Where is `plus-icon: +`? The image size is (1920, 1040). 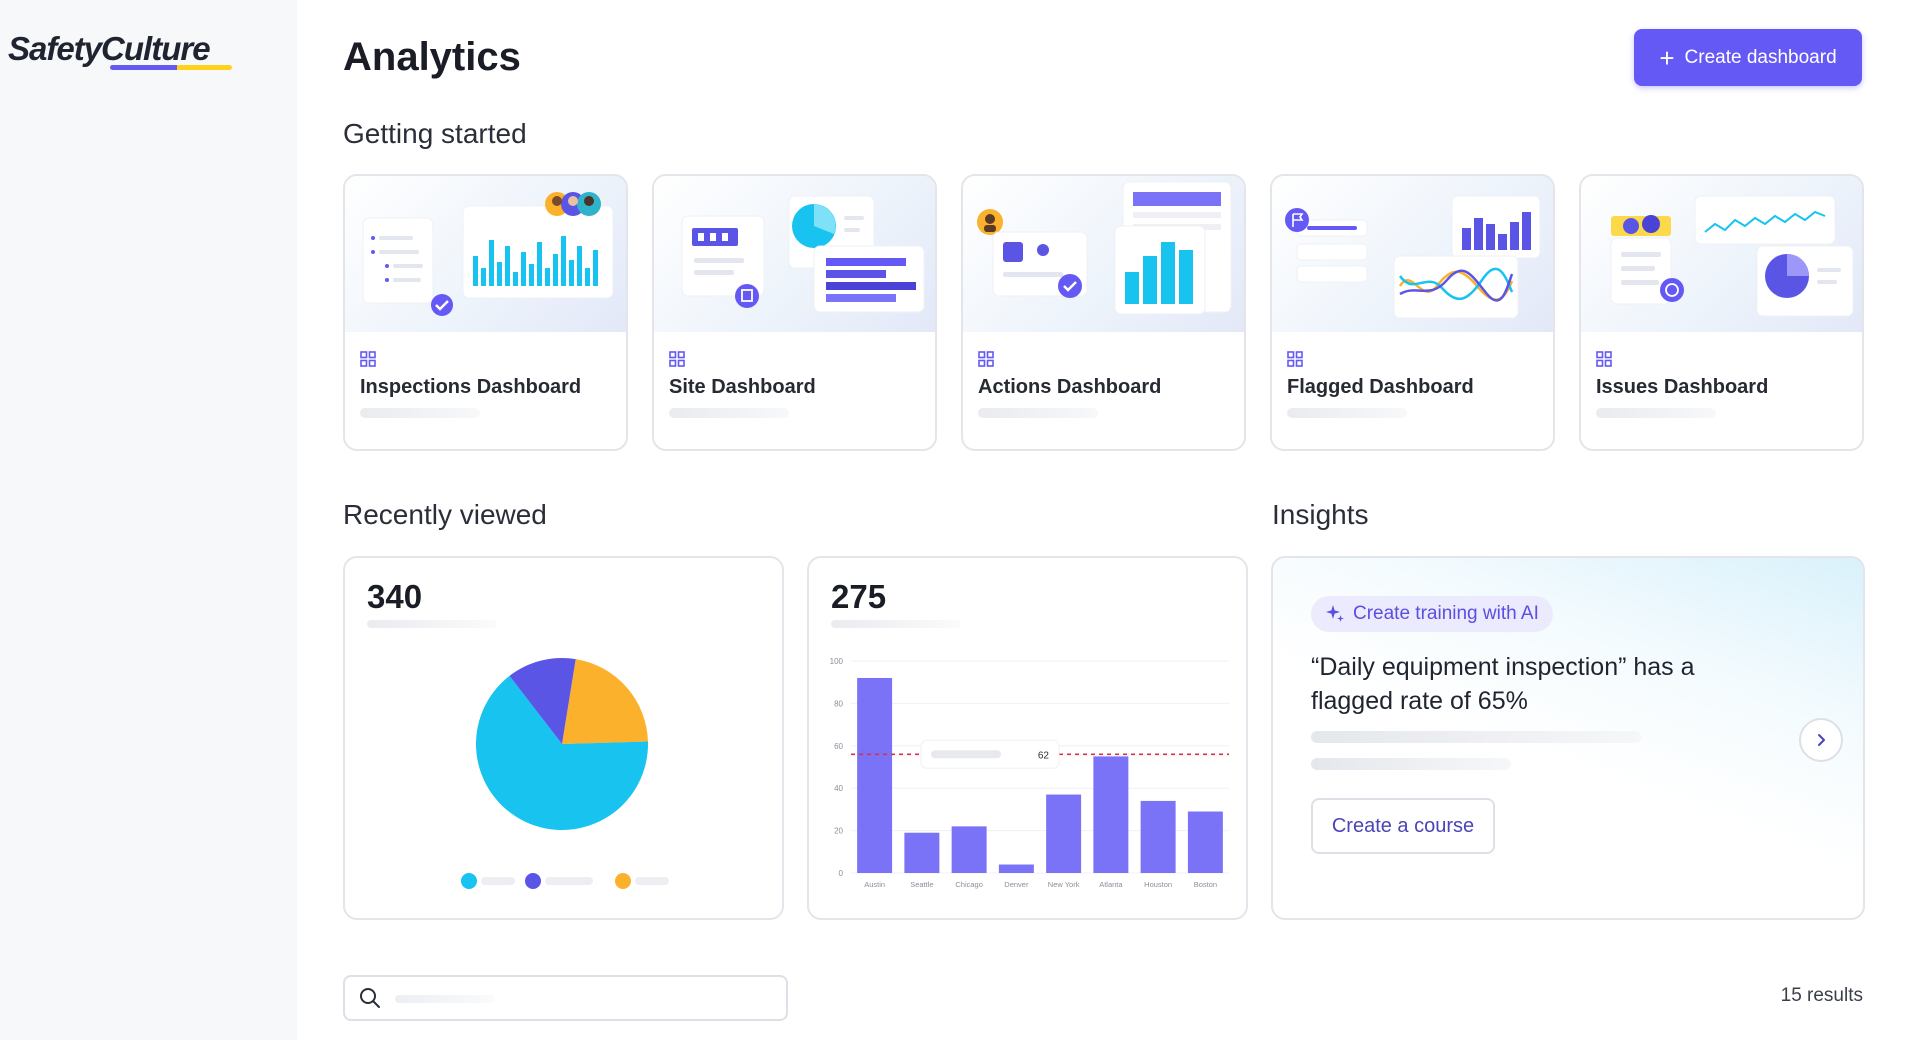
plus-icon: + is located at coordinates (1667, 57).